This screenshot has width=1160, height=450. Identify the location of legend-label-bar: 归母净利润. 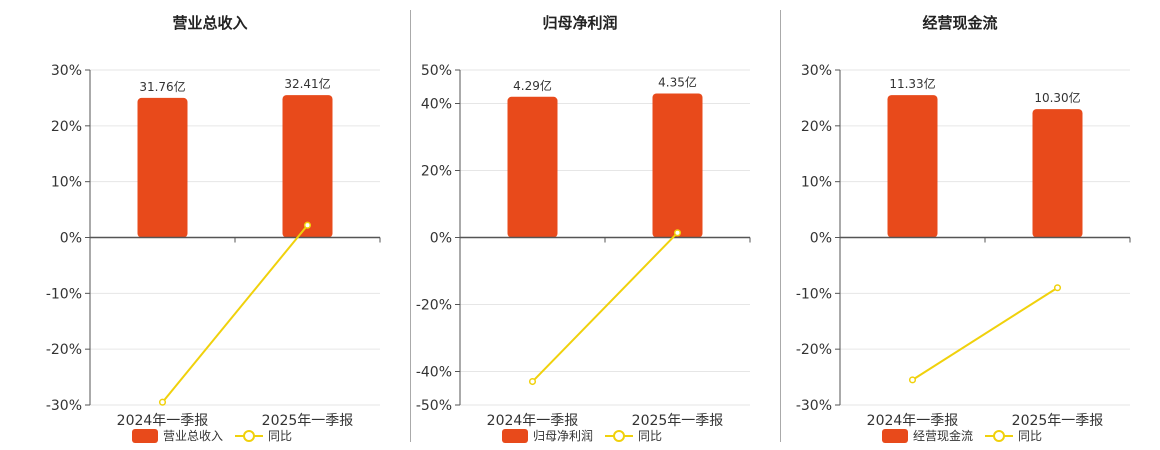
(563, 436).